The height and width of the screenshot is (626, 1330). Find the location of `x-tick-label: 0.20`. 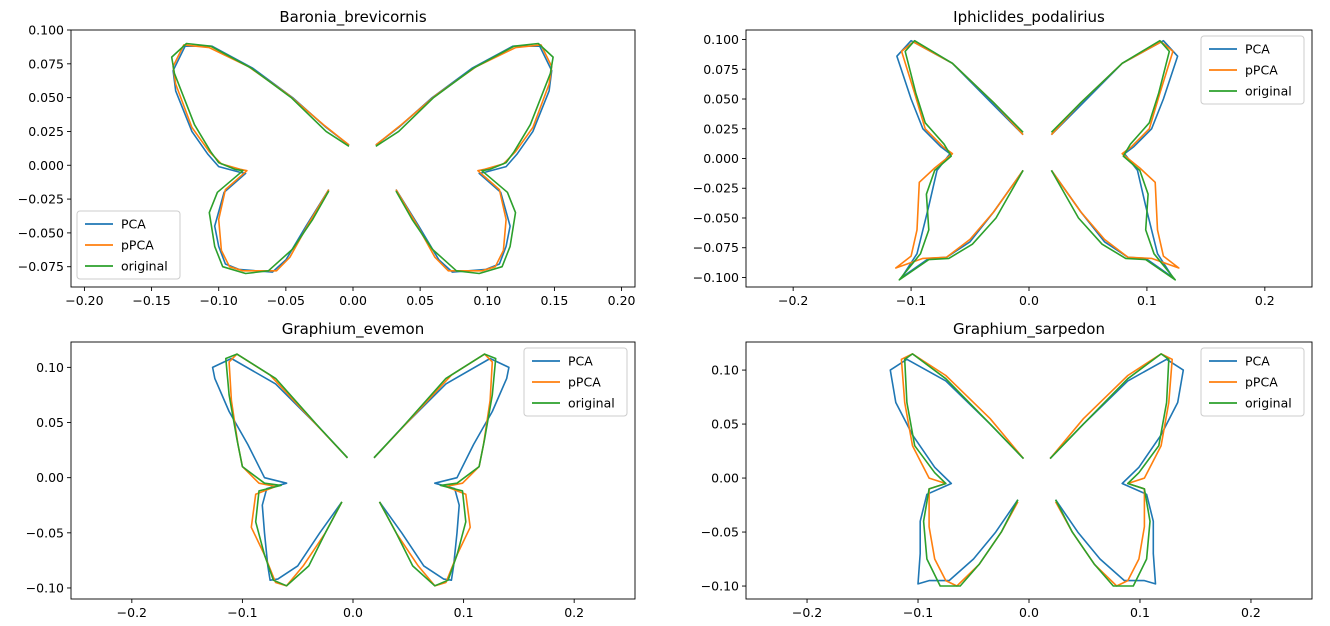

x-tick-label: 0.20 is located at coordinates (622, 300).